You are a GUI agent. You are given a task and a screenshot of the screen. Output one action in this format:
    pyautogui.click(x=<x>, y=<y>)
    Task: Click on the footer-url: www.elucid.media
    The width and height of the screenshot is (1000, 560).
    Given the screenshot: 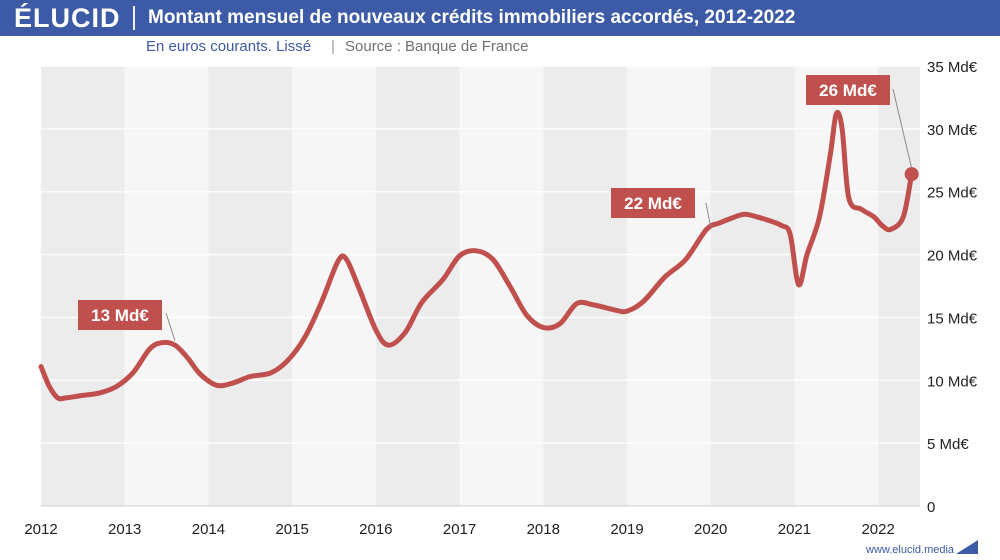 What is the action you would take?
    pyautogui.click(x=910, y=550)
    